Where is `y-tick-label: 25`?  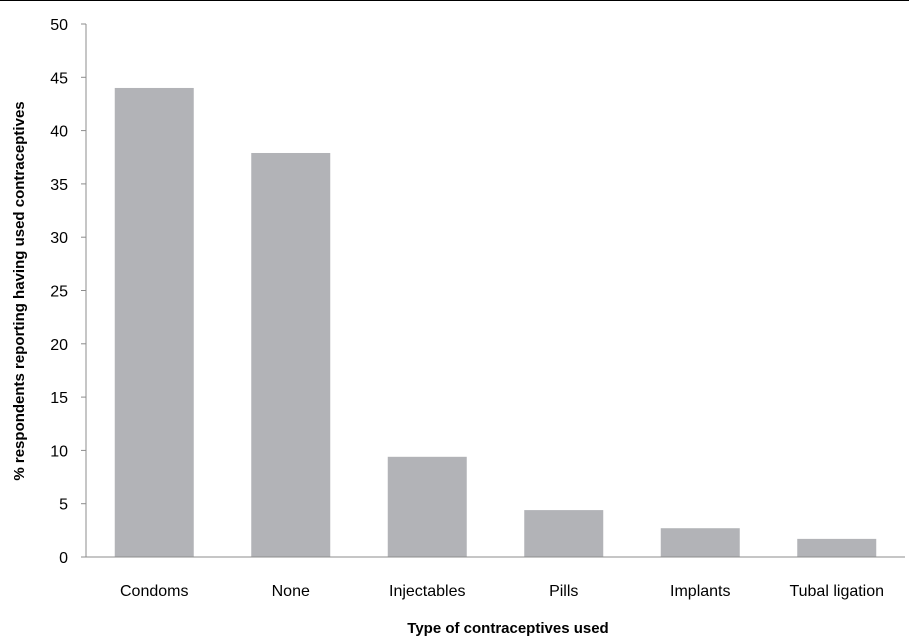
y-tick-label: 25 is located at coordinates (59, 292).